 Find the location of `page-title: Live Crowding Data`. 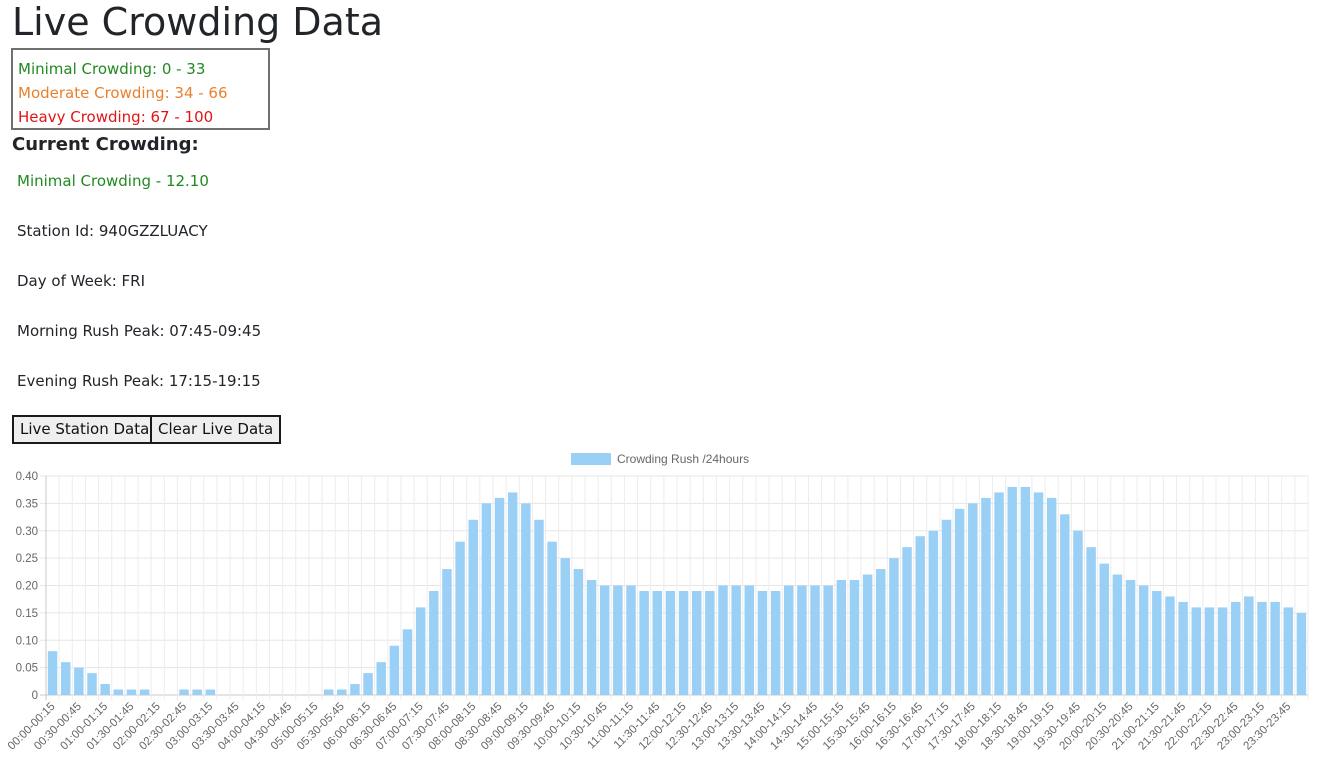

page-title: Live Crowding Data is located at coordinates (198, 22).